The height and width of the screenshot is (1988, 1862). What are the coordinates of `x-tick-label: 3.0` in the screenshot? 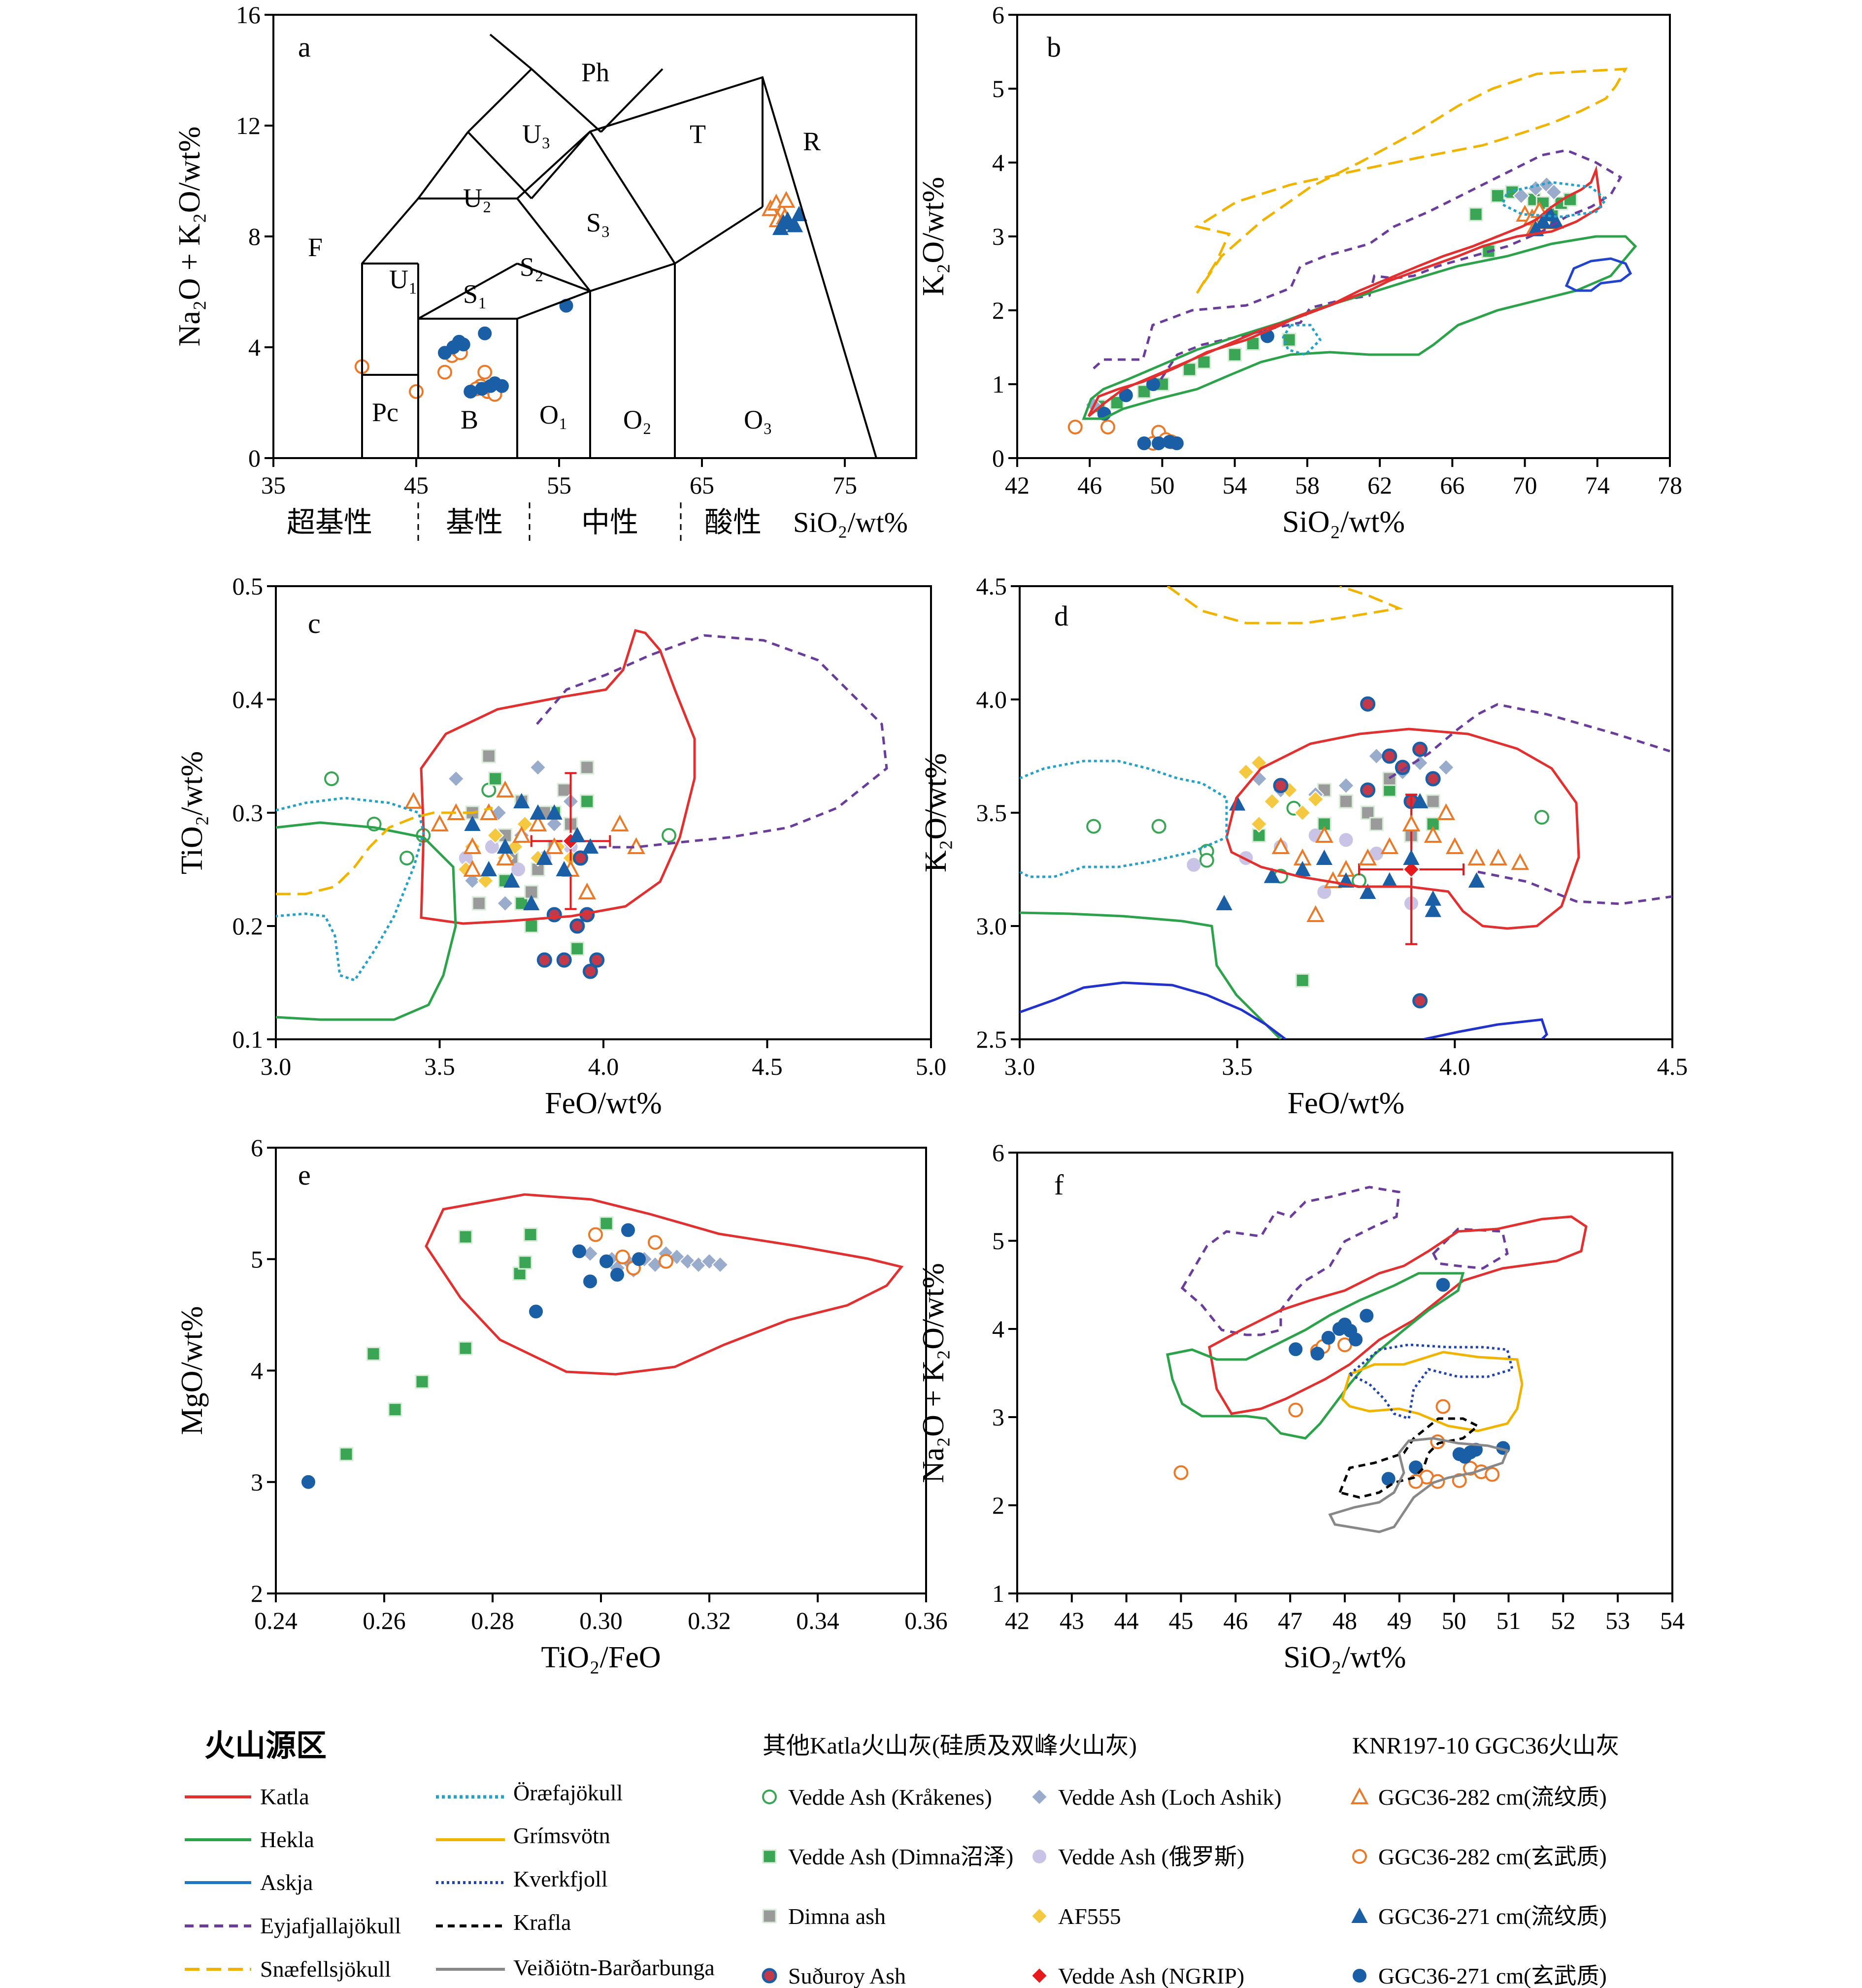 It's located at (276, 1066).